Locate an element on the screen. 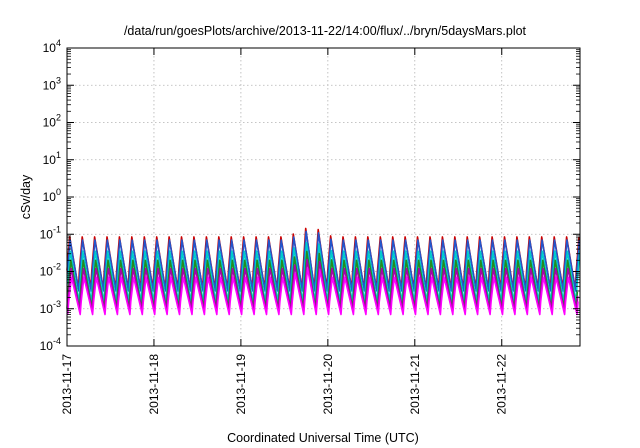 This screenshot has height=448, width=640. y-tick-label: 10² is located at coordinates (52, 121).